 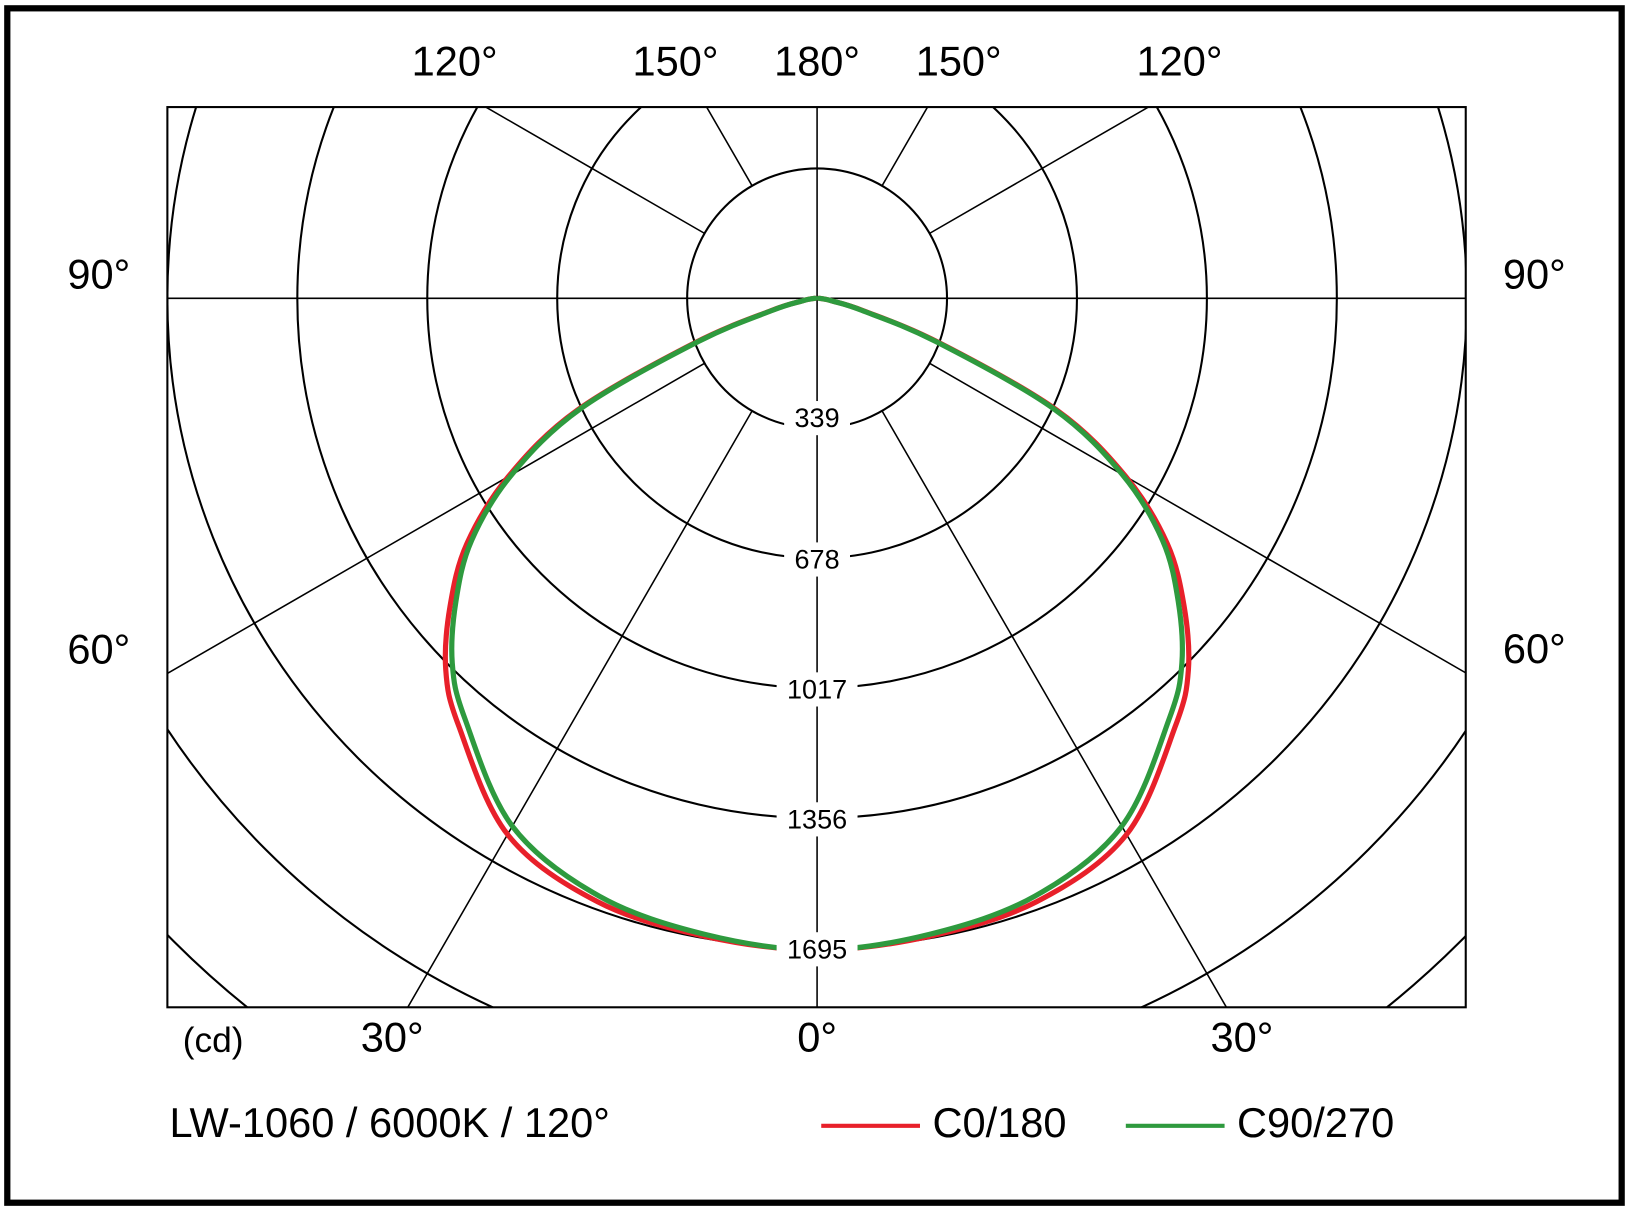 I want to click on ring-label: 678, so click(x=817, y=559).